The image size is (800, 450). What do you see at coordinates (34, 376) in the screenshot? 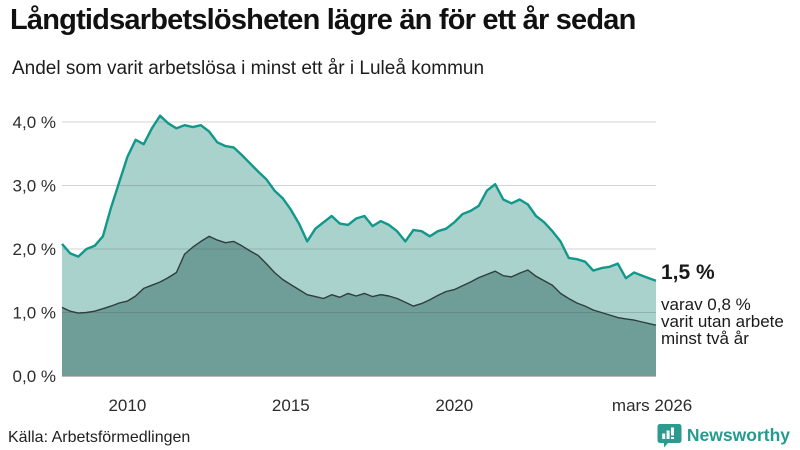
I see `y-tick-label: 0,0 %` at bounding box center [34, 376].